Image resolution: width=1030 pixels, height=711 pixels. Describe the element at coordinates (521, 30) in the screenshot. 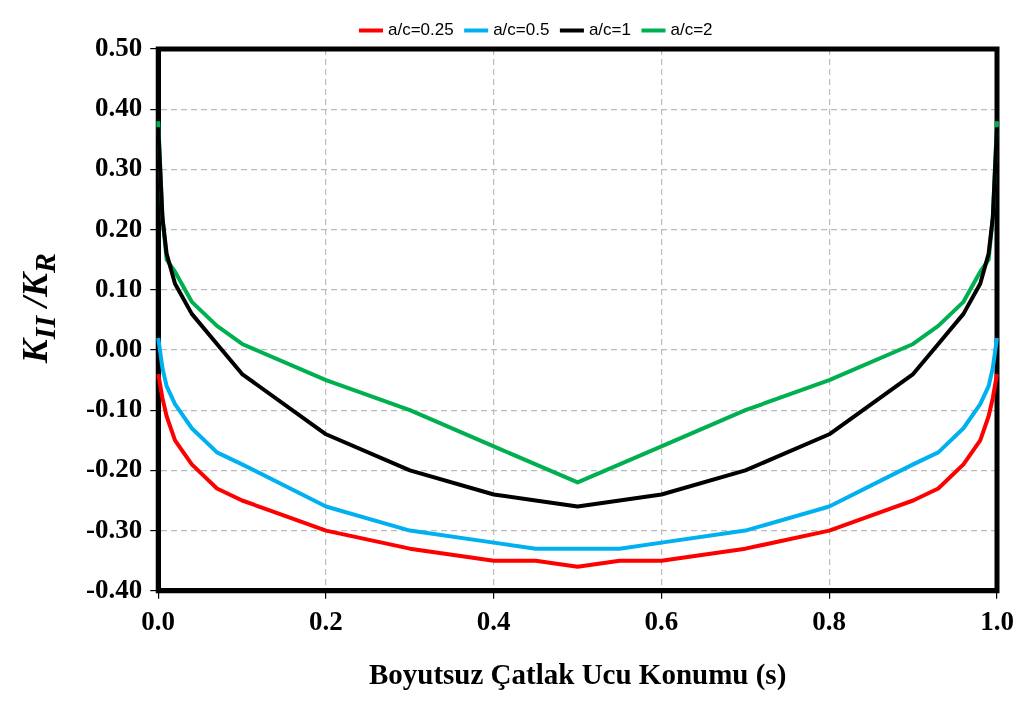

I see `legend-label: a/c=0.5` at that location.